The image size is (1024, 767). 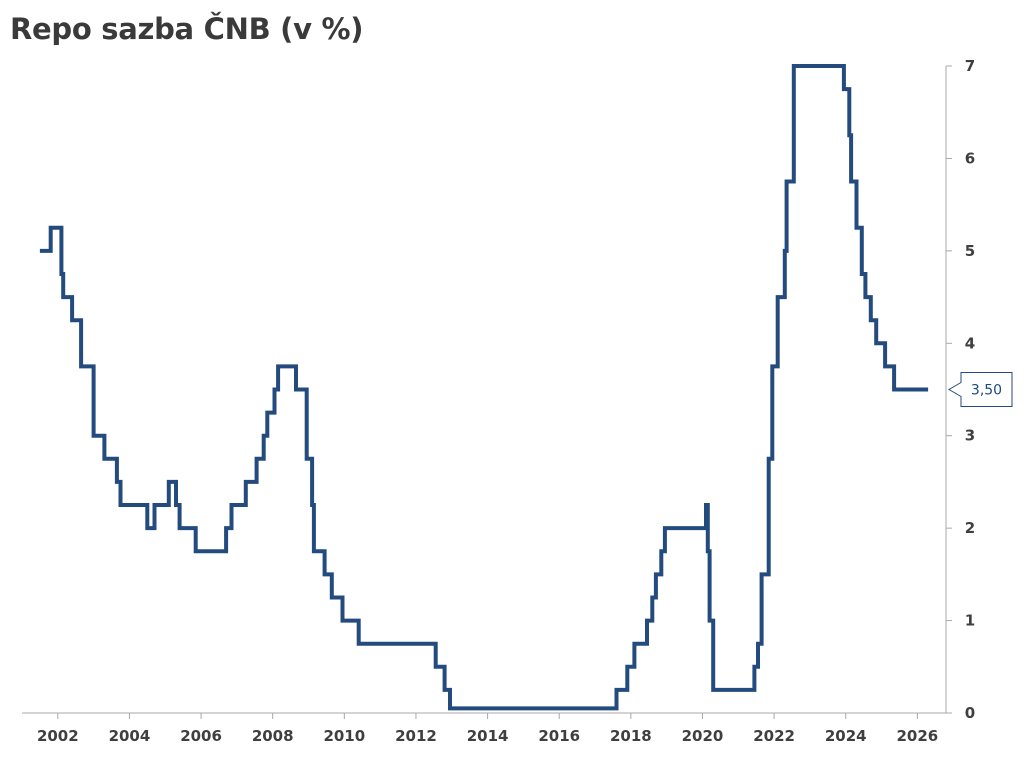 I want to click on y-tick-label: 6, so click(x=970, y=158).